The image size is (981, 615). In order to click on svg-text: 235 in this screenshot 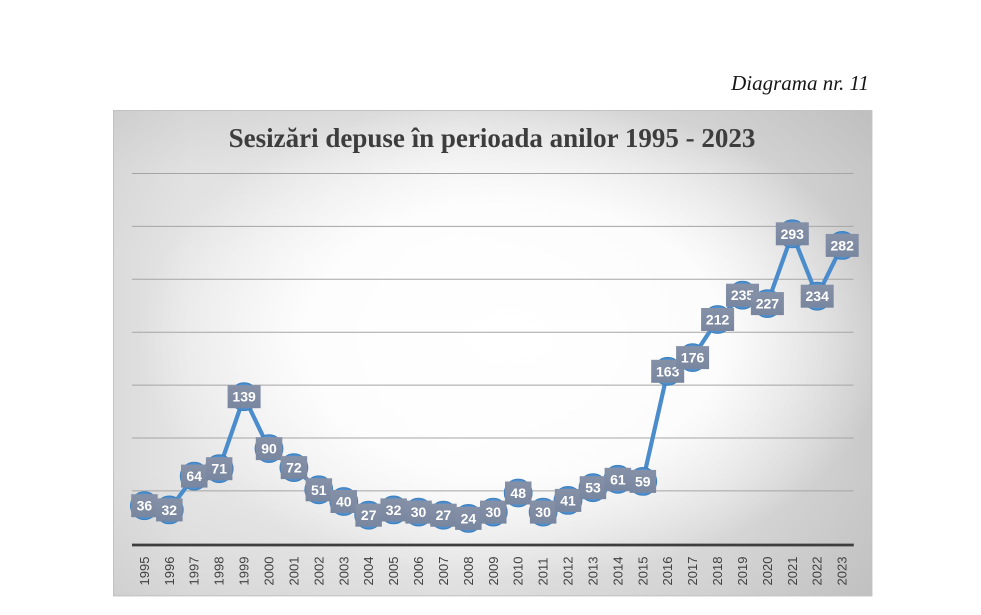, I will do `click(743, 295)`.